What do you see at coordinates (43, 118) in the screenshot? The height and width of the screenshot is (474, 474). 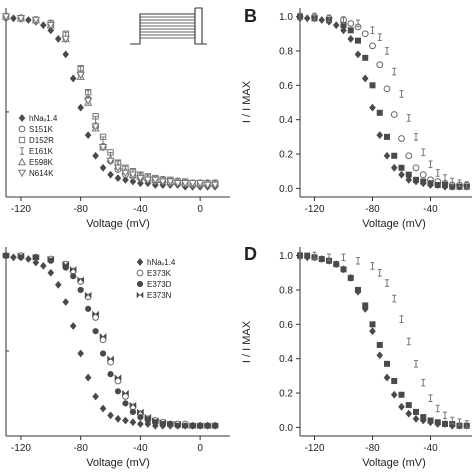 I see `legend-label: hNaᵥ1.4` at bounding box center [43, 118].